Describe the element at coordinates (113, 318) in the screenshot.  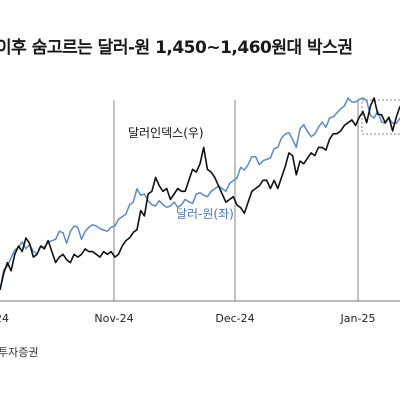
I see `x-tick-label: Nov-24` at that location.